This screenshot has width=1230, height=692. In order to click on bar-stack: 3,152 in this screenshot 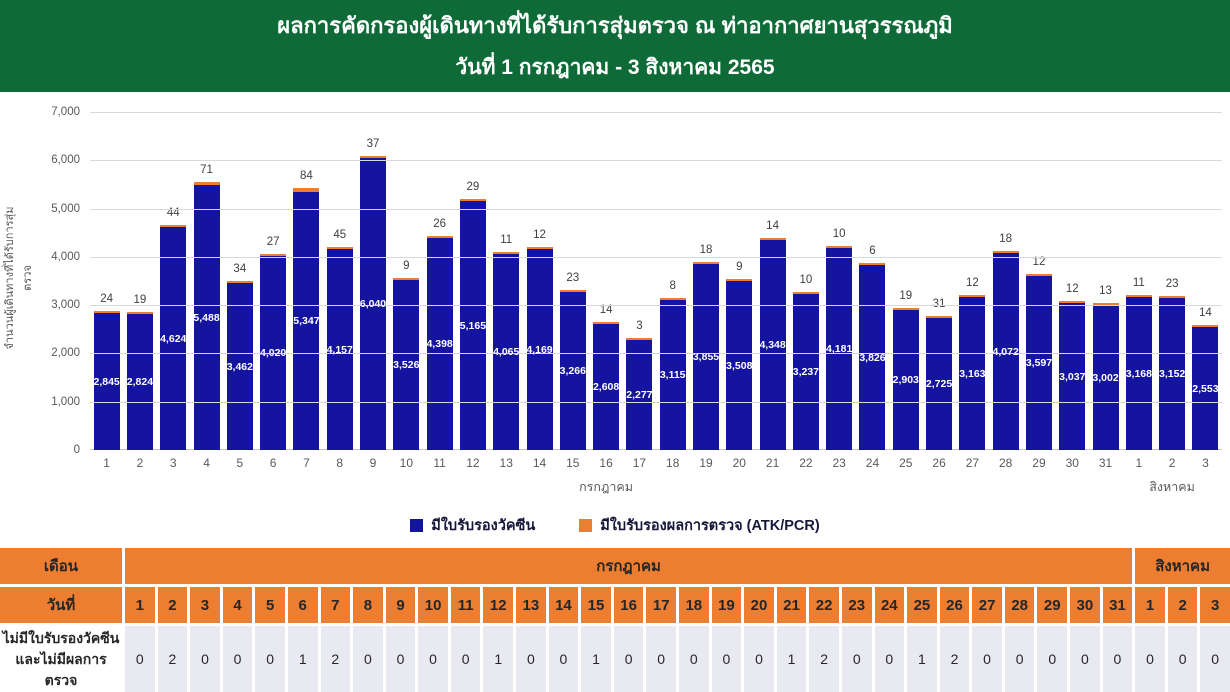, I will do `click(1172, 373)`.